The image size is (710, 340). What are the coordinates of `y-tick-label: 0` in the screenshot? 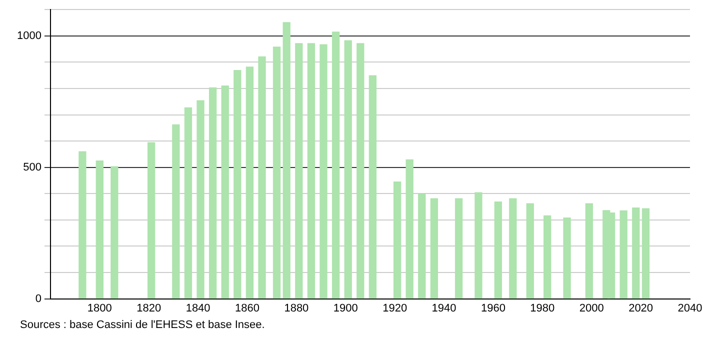 It's located at (38, 298).